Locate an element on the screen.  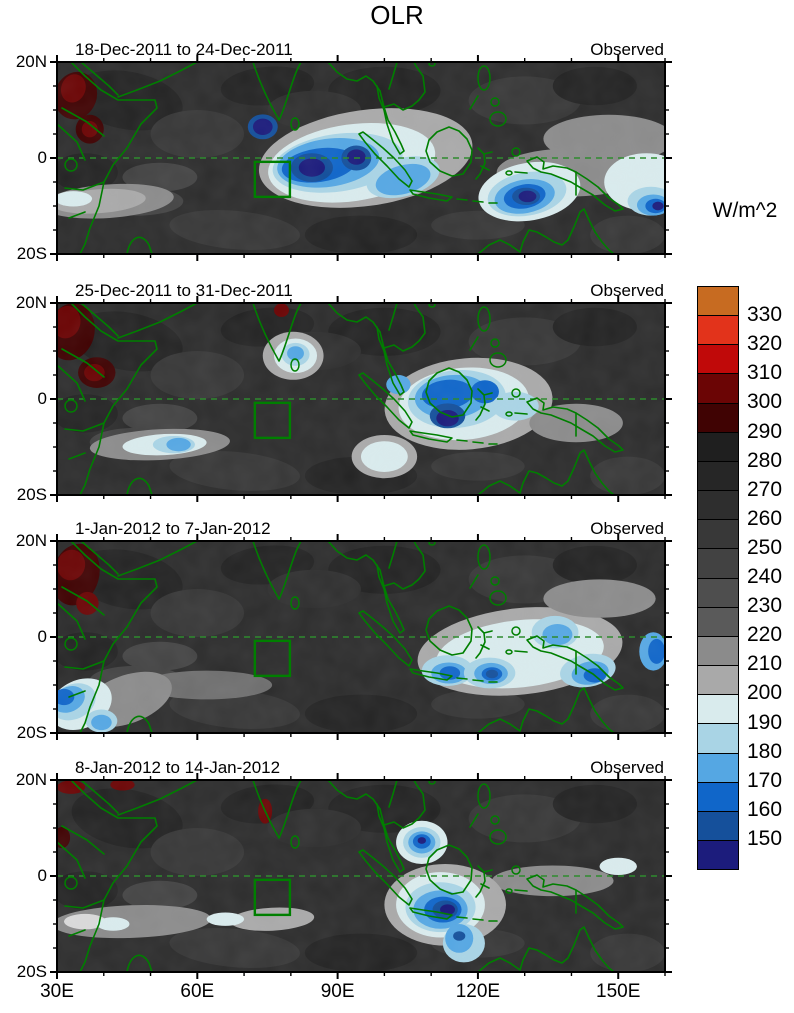
panel-2-lat-axis: 20N 0 20S is located at coordinates (25, 398).